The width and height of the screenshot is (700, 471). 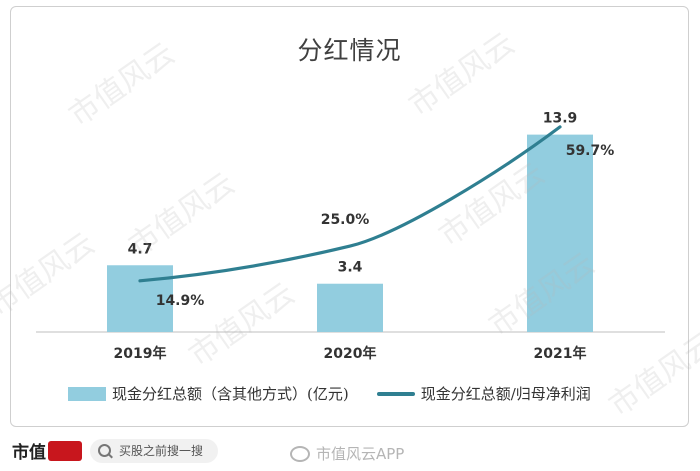 I want to click on chart-title: 分红情况, so click(x=349, y=50).